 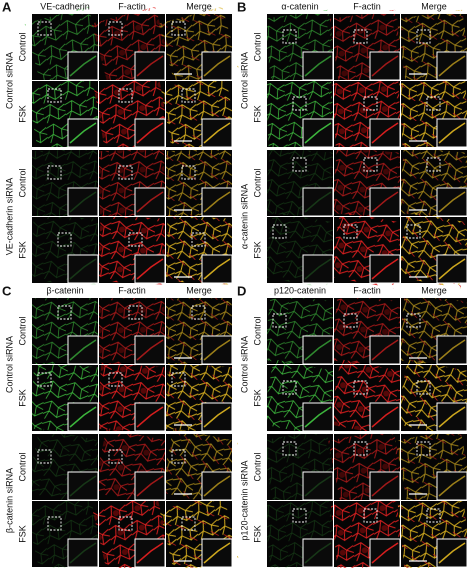 What do you see at coordinates (244, 216) in the screenshot?
I see `group-label: α-catenin siRNA` at bounding box center [244, 216].